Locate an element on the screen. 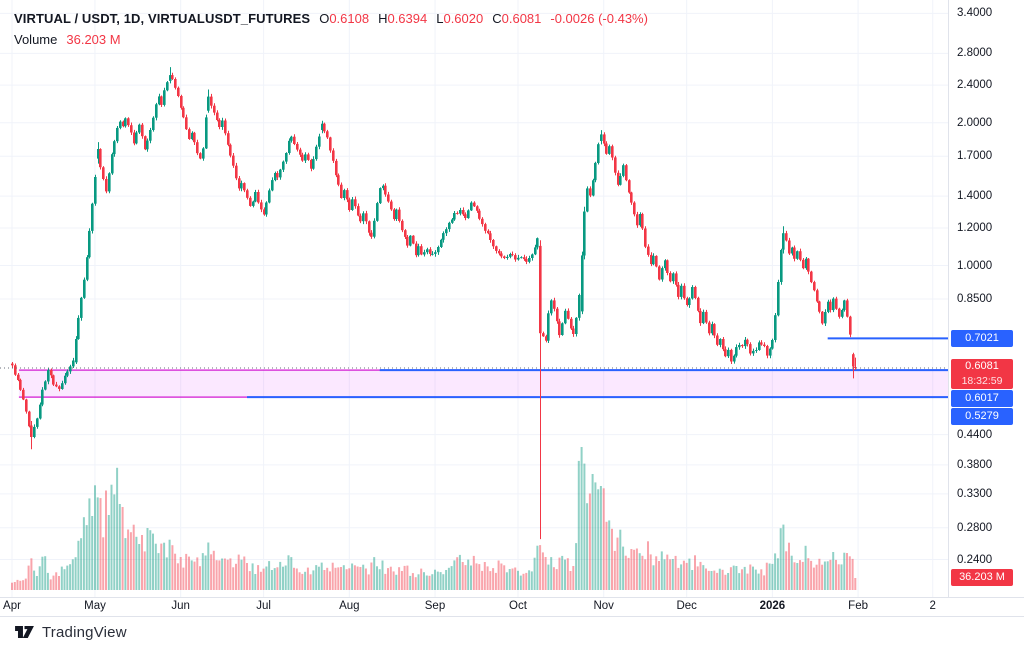  last-price-label: 0.6081 18:32:59 is located at coordinates (982, 374).